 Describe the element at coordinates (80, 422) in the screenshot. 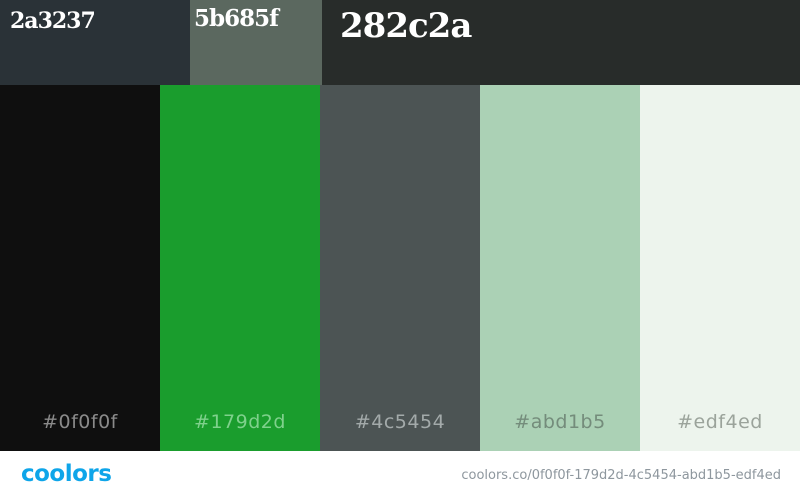

I see `swatch-hex-label: #0f0f0f` at that location.